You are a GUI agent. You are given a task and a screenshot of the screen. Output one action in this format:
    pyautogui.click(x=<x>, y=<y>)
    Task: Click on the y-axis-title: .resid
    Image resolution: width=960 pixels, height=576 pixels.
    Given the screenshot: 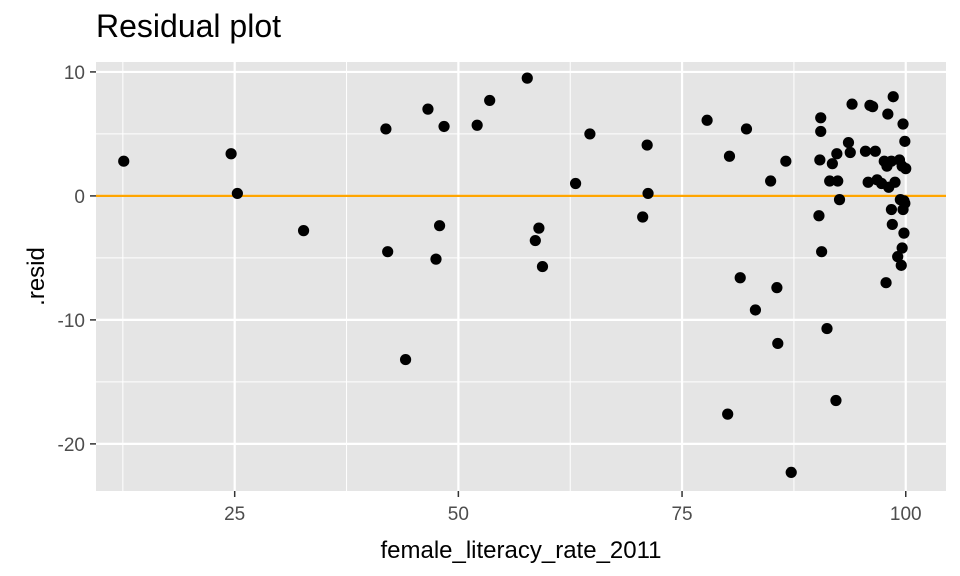 What is the action you would take?
    pyautogui.click(x=36, y=276)
    